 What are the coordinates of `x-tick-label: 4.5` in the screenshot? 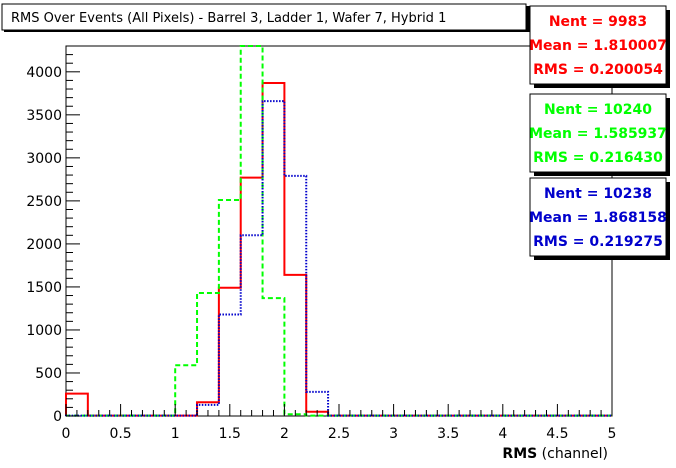 It's located at (557, 434).